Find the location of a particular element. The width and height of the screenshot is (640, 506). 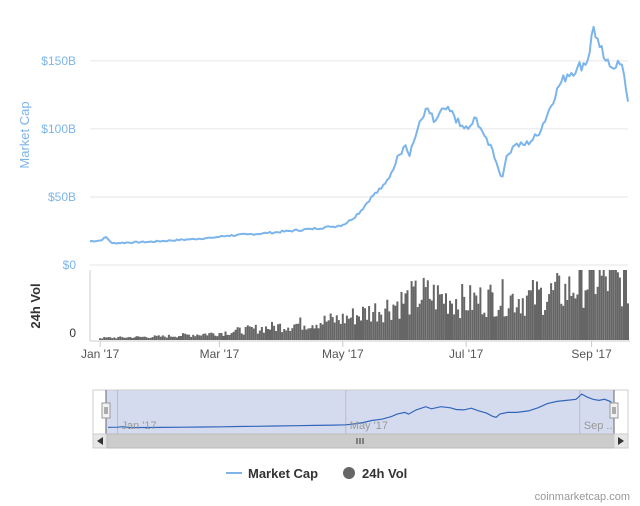

y-tick-label: $100B is located at coordinates (58, 129).